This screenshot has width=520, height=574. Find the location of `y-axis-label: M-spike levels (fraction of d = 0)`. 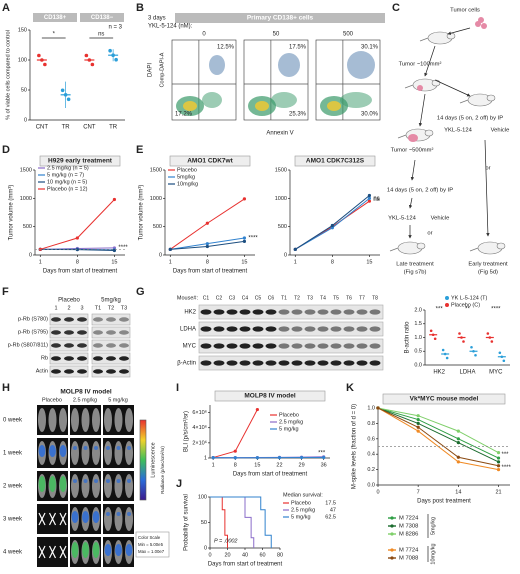

y-axis-label: M-spike levels (fraction of d = 0) is located at coordinates (355, 446).